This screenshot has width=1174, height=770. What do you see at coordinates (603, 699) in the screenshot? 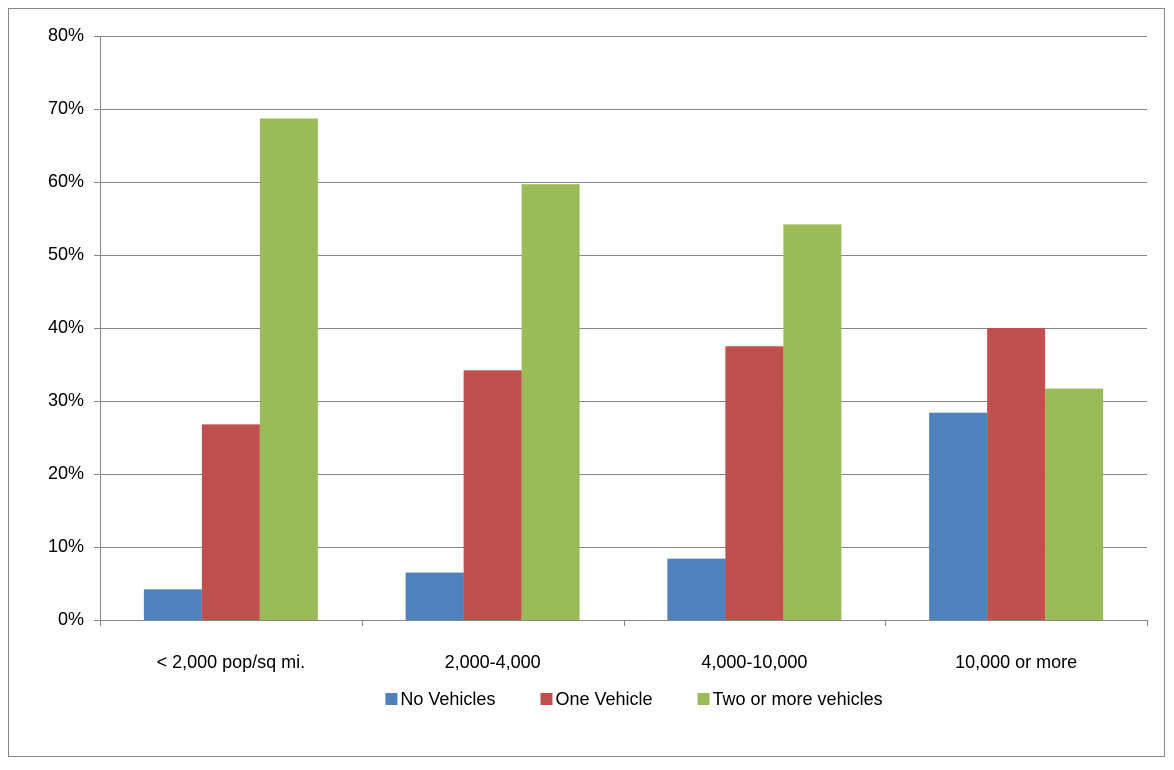
I see `legend-label: One Vehicle` at bounding box center [603, 699].